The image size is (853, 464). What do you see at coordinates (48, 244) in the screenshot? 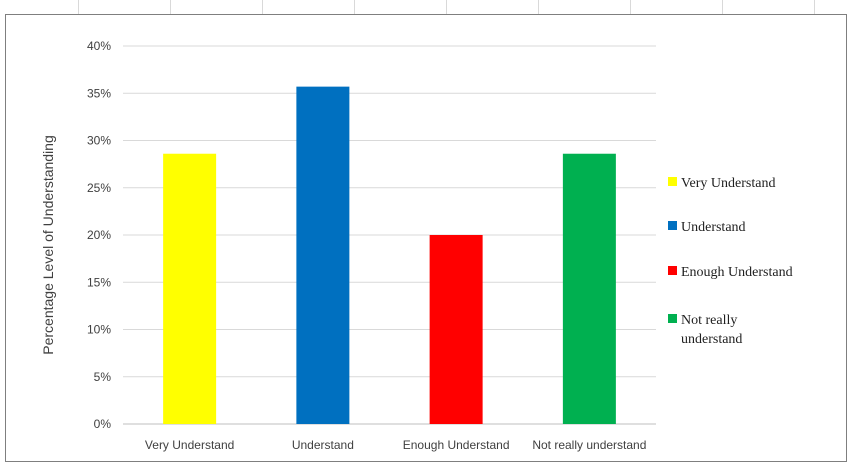
I see `y-axis-label: Percentage Level of Understanding` at bounding box center [48, 244].